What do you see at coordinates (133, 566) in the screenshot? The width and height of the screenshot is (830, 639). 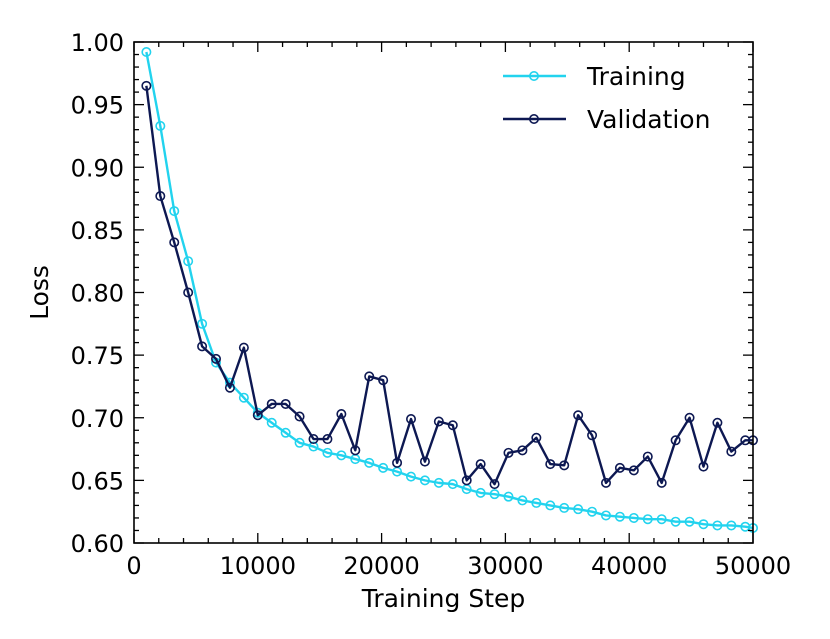 I see `x-tick-label: 0` at bounding box center [133, 566].